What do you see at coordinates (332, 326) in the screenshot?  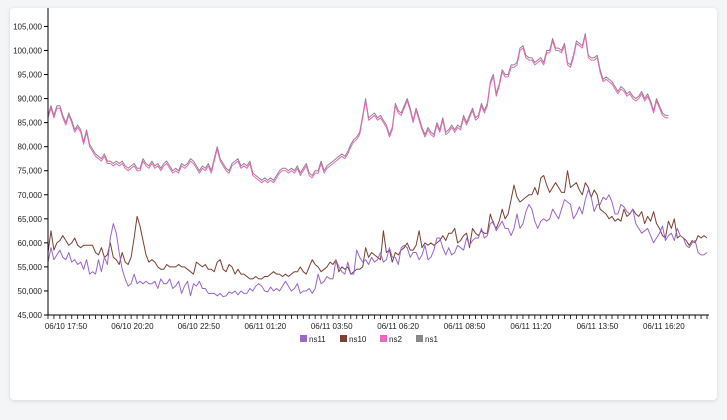 I see `x-tick-label: 06/11 03:50` at bounding box center [332, 326].